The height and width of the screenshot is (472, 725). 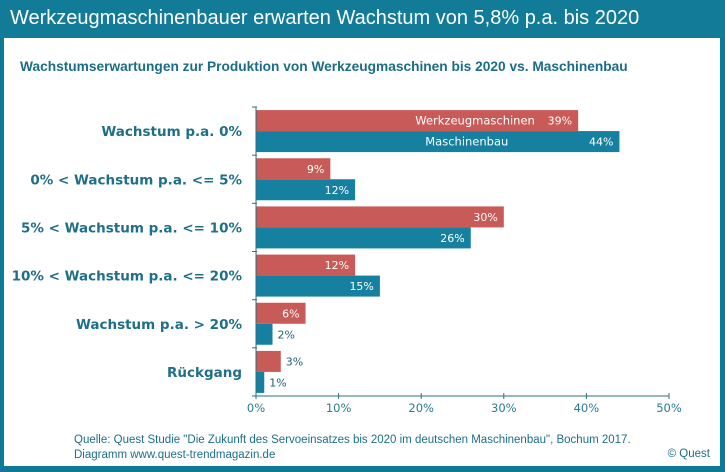 I want to click on category-label: 10% < Wachstum p.a. <= 20%, so click(x=127, y=277).